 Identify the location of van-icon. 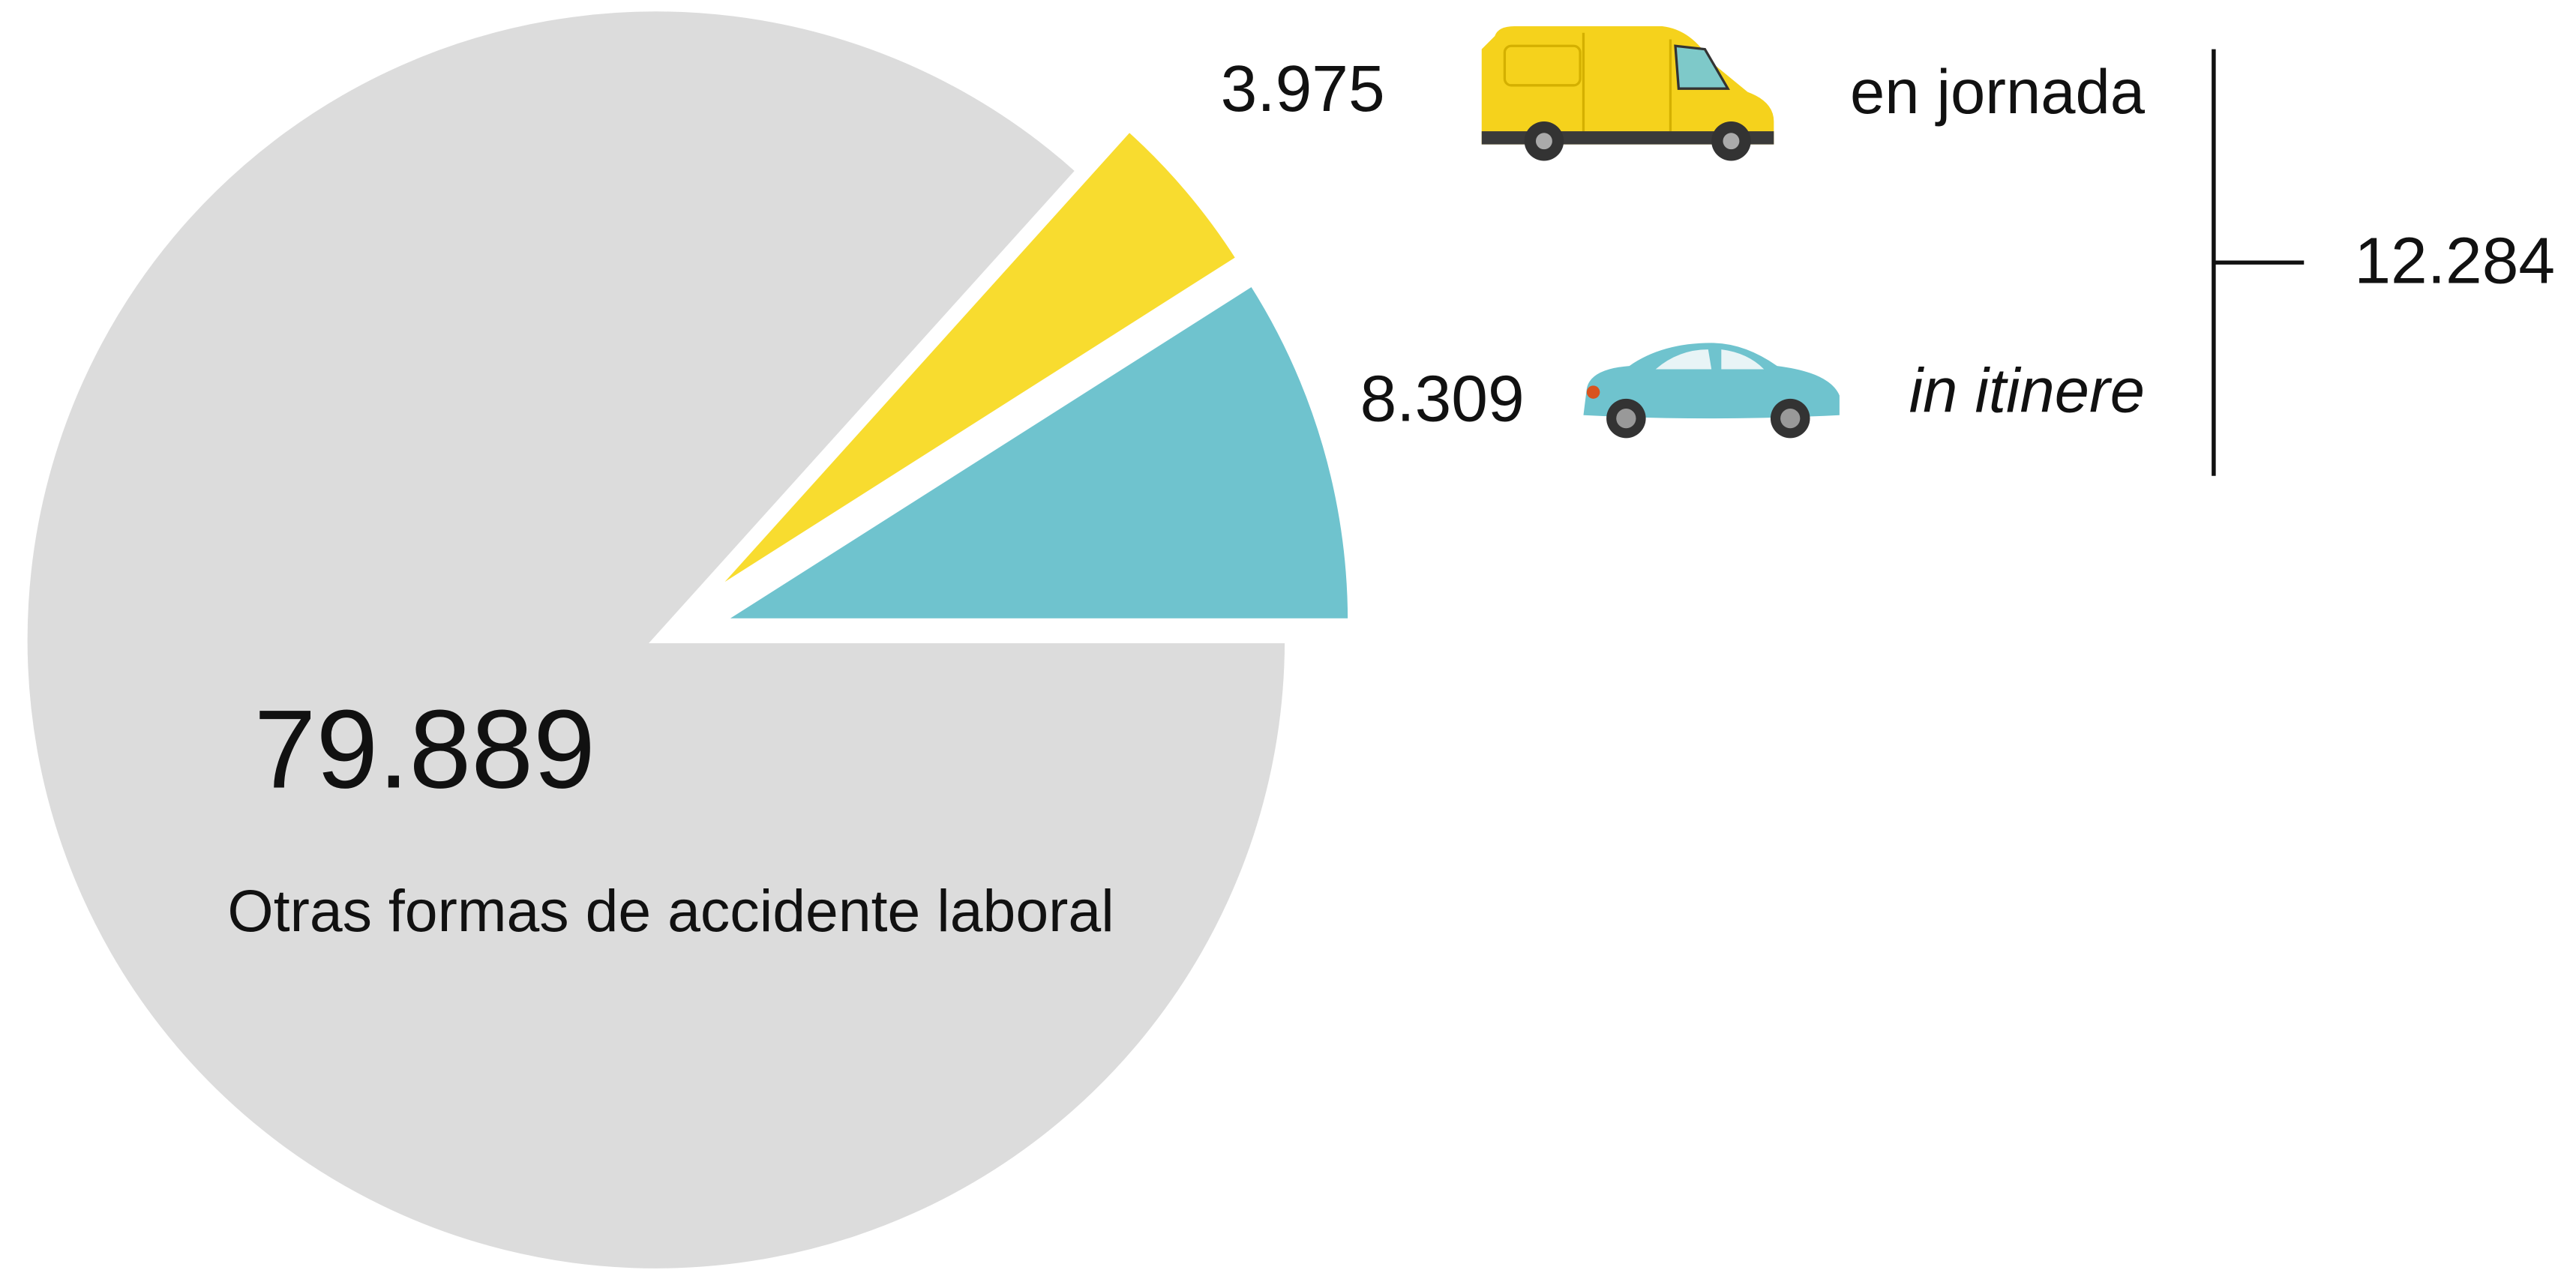
(1627, 93).